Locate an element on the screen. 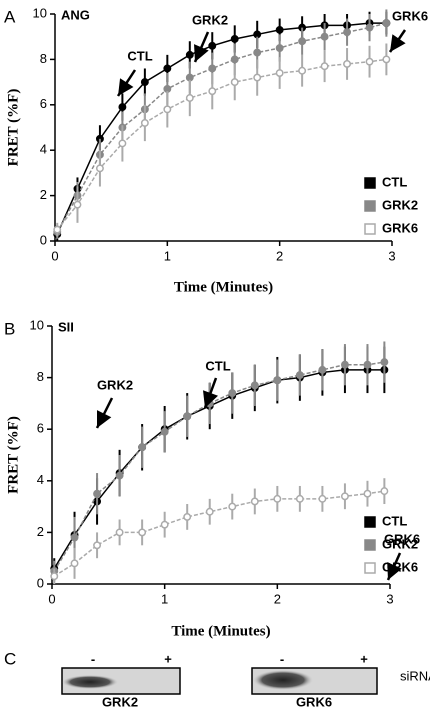 The width and height of the screenshot is (430, 712). panel-label: C is located at coordinates (10, 658).